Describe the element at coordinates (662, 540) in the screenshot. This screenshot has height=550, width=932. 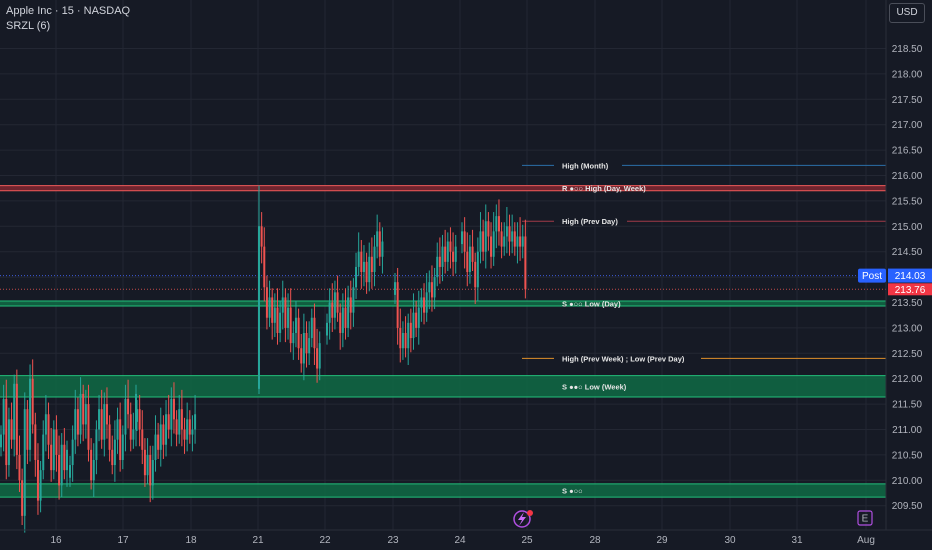
I see `time-tick-label: 29` at that location.